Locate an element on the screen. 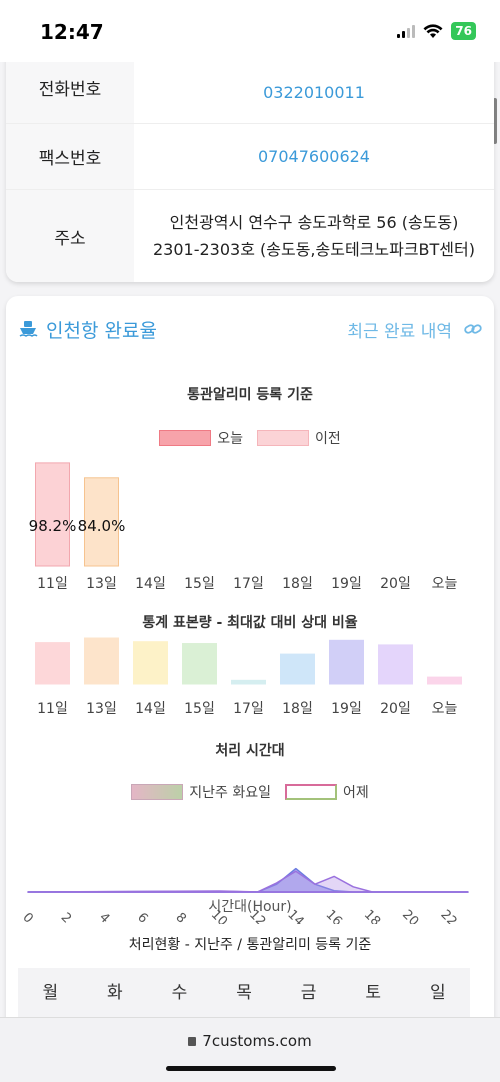 This screenshot has width=500, height=1082. weekday-tue: 화 is located at coordinates (115, 993).